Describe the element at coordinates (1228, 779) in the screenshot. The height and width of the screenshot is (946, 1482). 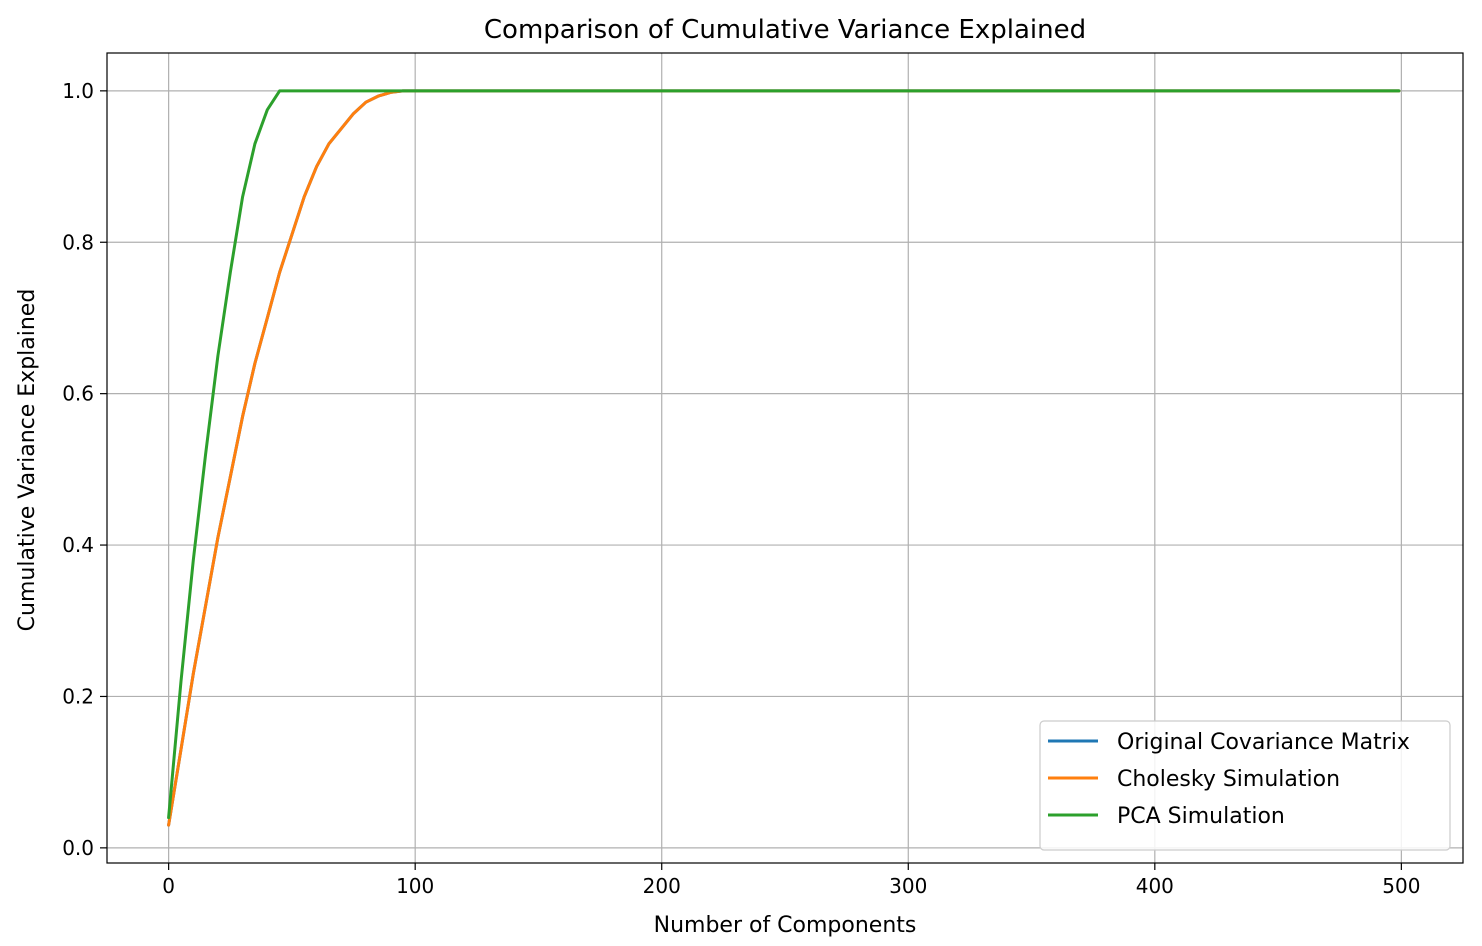
I see `legend-label: Cholesky Simulation` at that location.